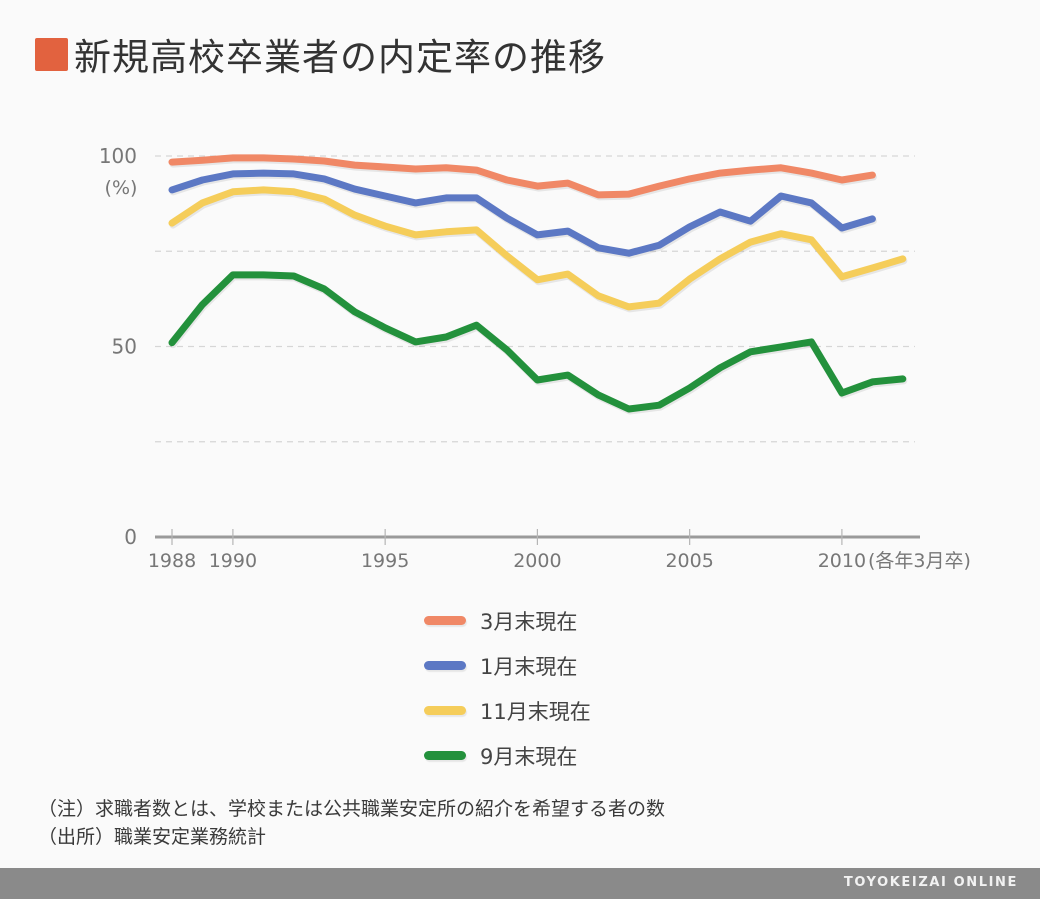 This screenshot has width=1040, height=899. I want to click on chart-title: 新規高校卒業者の内定率の推移, so click(320, 54).